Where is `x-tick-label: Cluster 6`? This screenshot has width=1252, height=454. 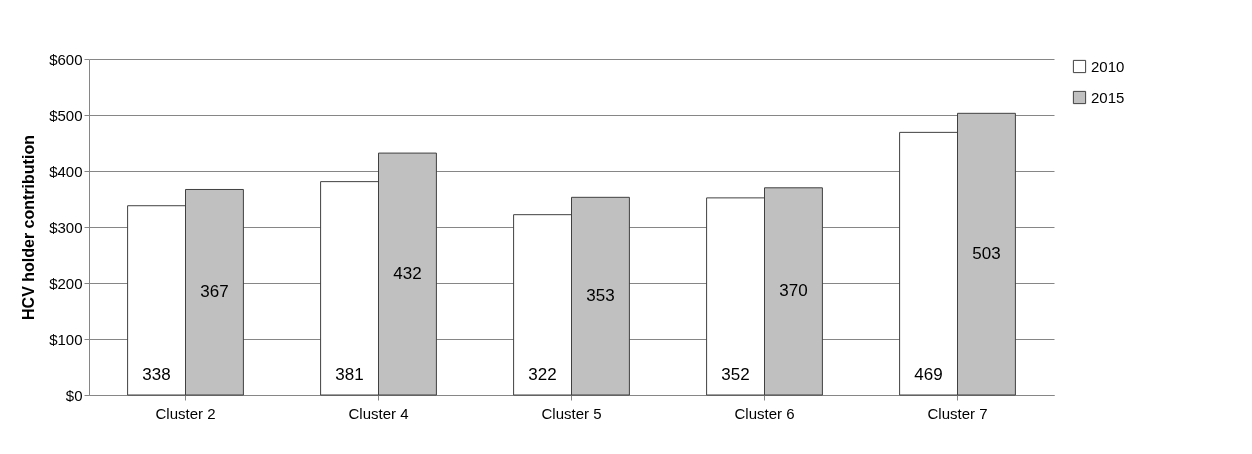 x-tick-label: Cluster 6 is located at coordinates (764, 413).